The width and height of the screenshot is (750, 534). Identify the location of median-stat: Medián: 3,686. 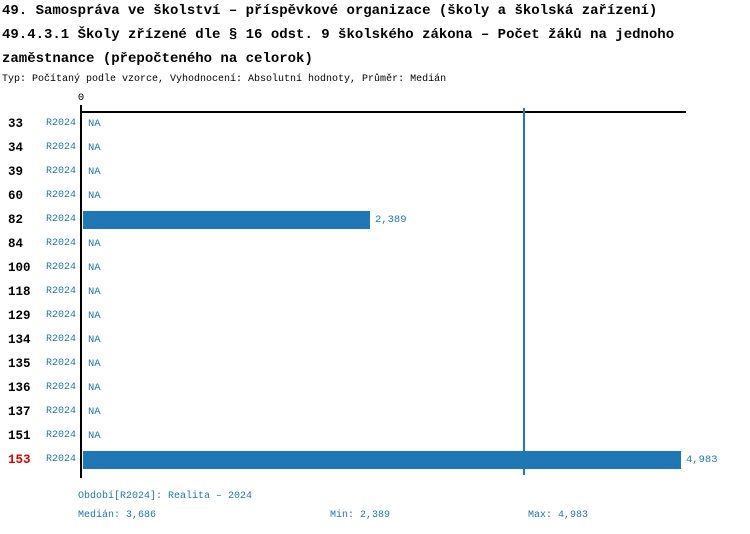
(117, 515).